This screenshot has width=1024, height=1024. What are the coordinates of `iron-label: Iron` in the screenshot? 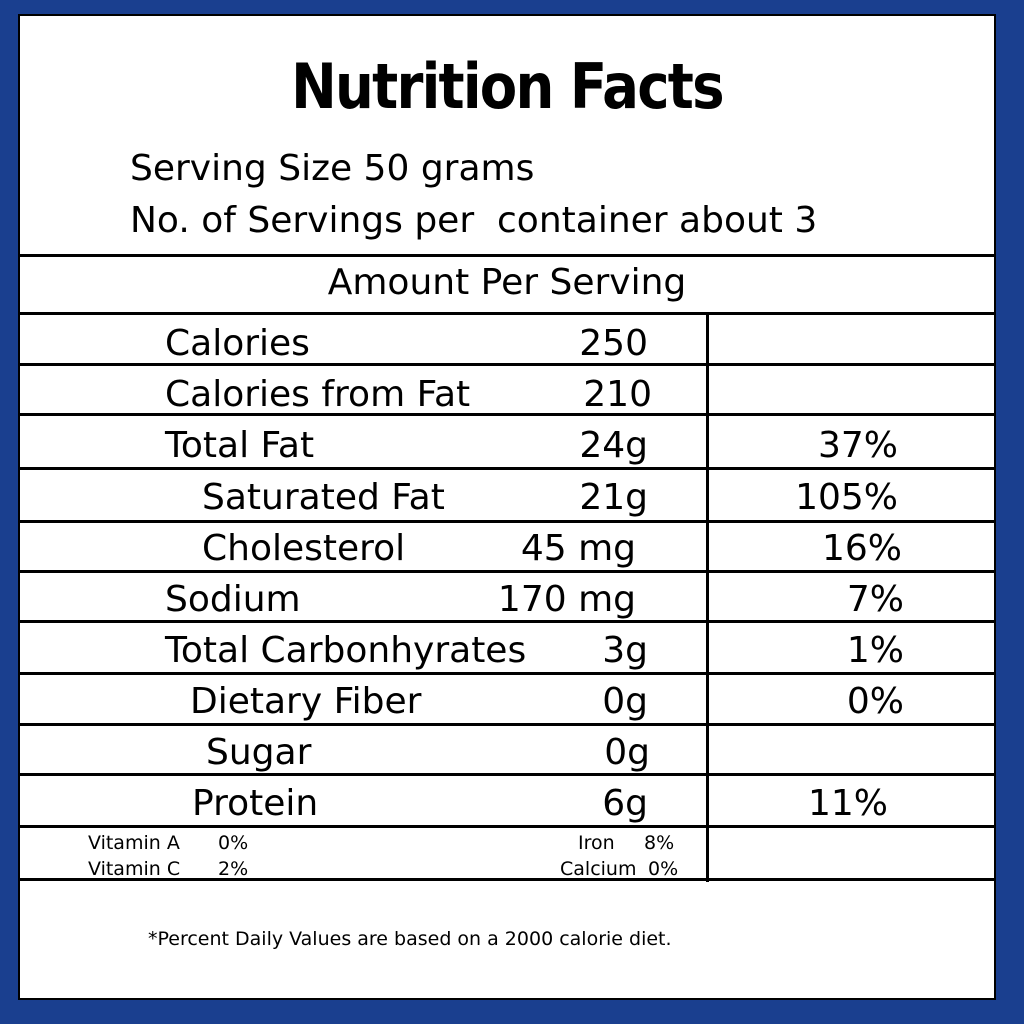 It's located at (596, 843).